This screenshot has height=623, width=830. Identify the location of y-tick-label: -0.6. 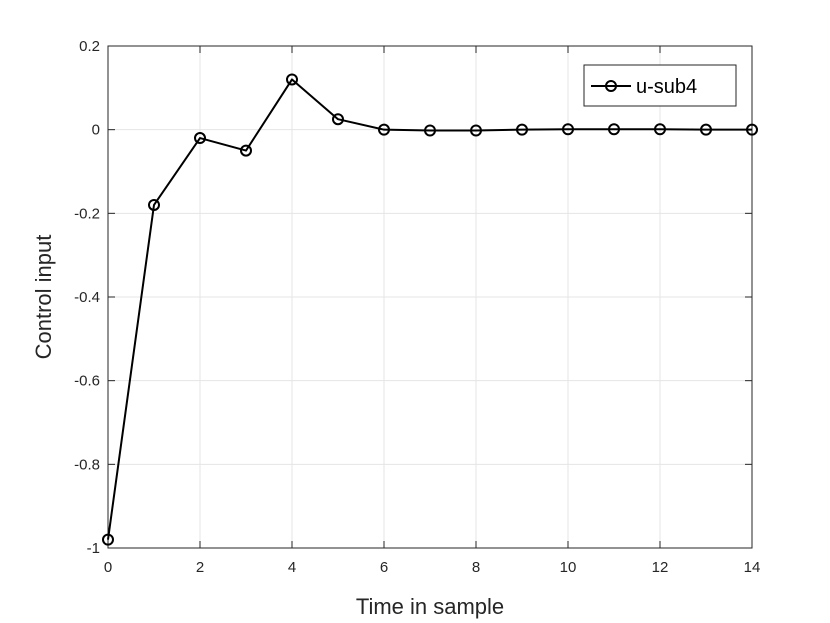
(87, 381).